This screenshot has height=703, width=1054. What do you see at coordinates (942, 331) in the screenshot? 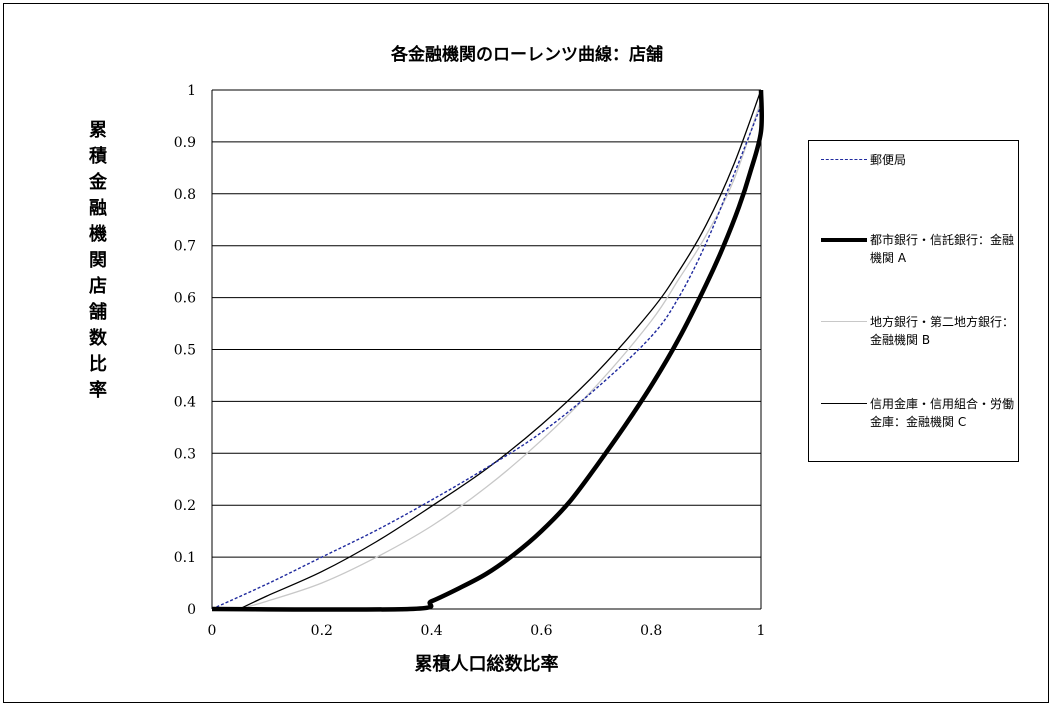
I see `legend-label: 地方銀行・第二地方銀行：金融機関 B` at bounding box center [942, 331].